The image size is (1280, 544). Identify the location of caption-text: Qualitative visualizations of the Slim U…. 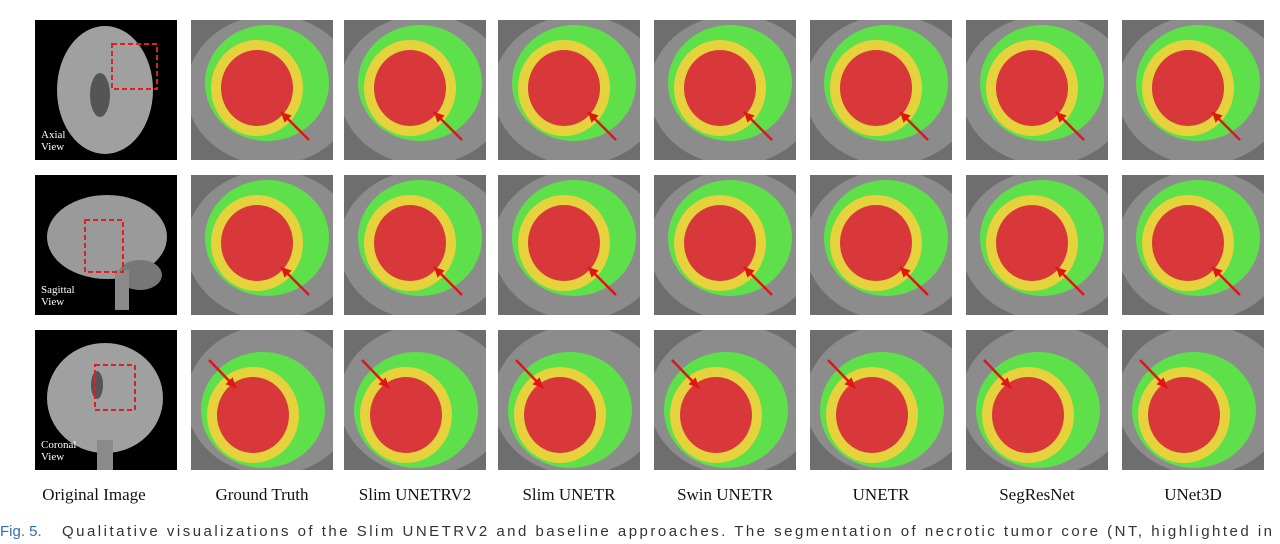
(667, 531).